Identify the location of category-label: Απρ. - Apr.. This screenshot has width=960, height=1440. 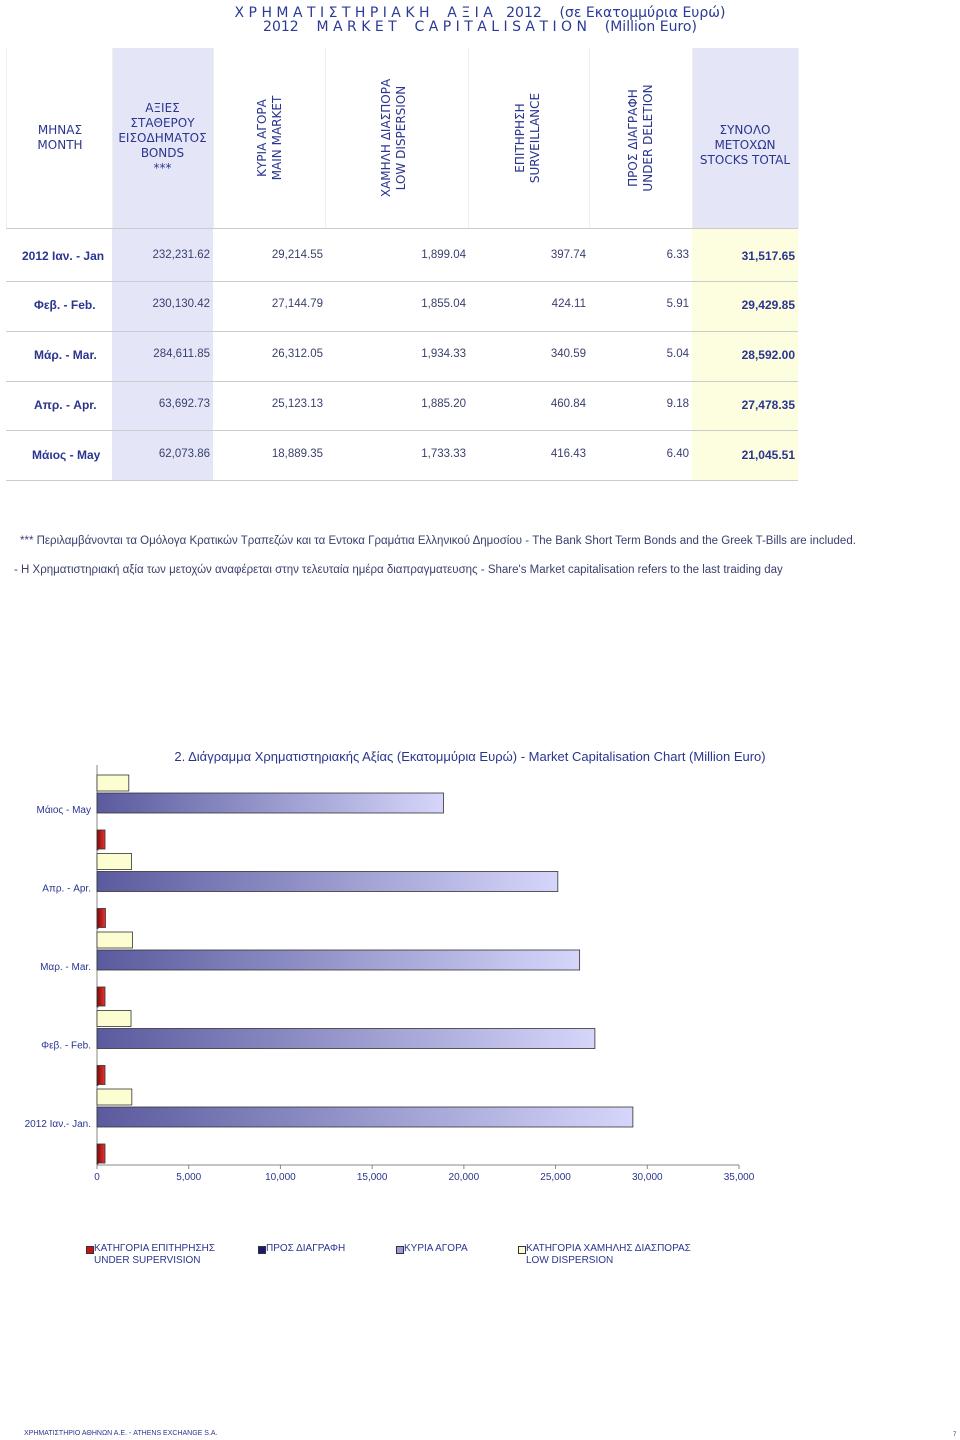
(66, 889).